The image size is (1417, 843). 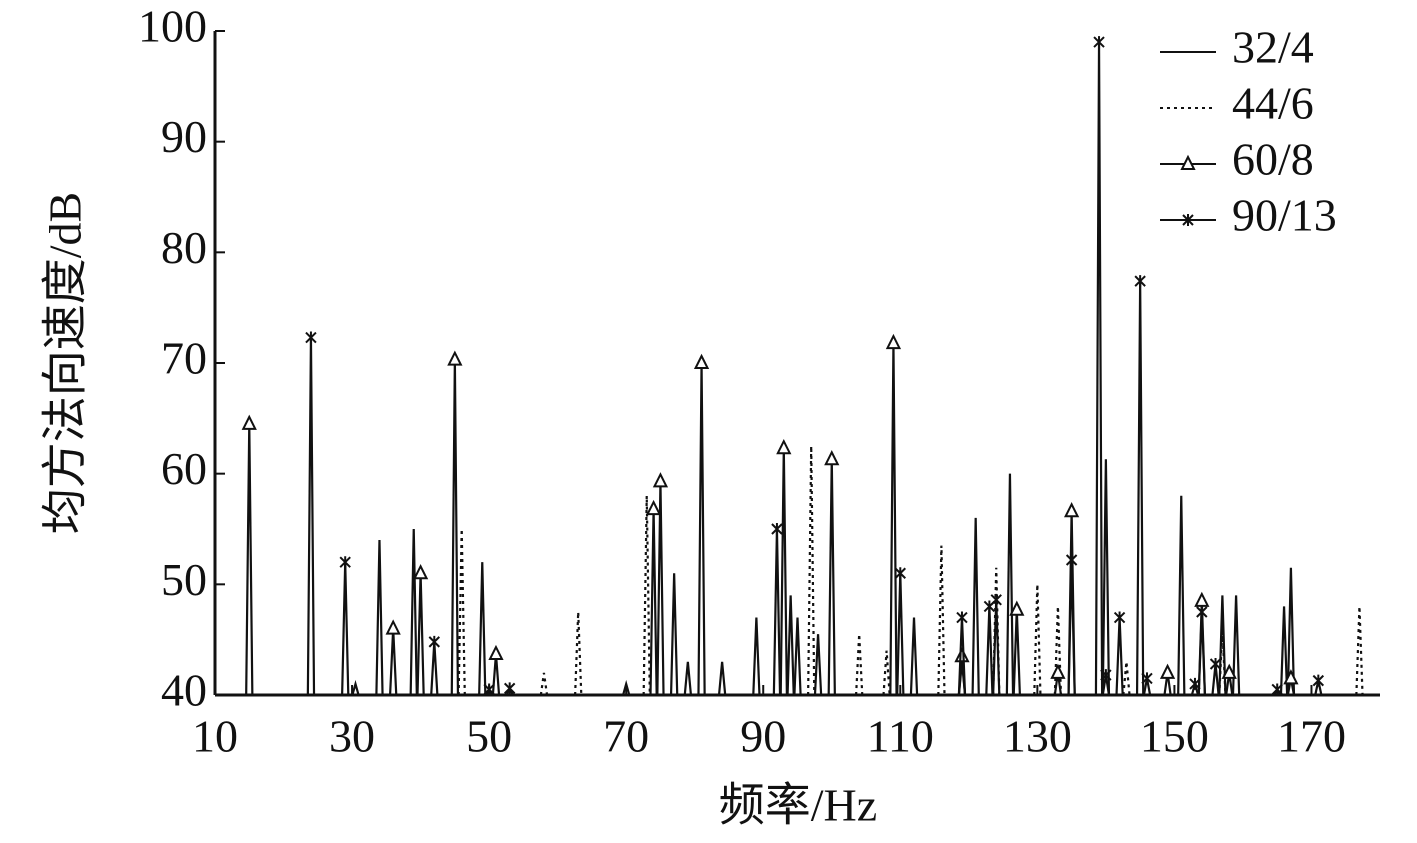 I want to click on y-tick-label: 100, so click(x=172, y=26).